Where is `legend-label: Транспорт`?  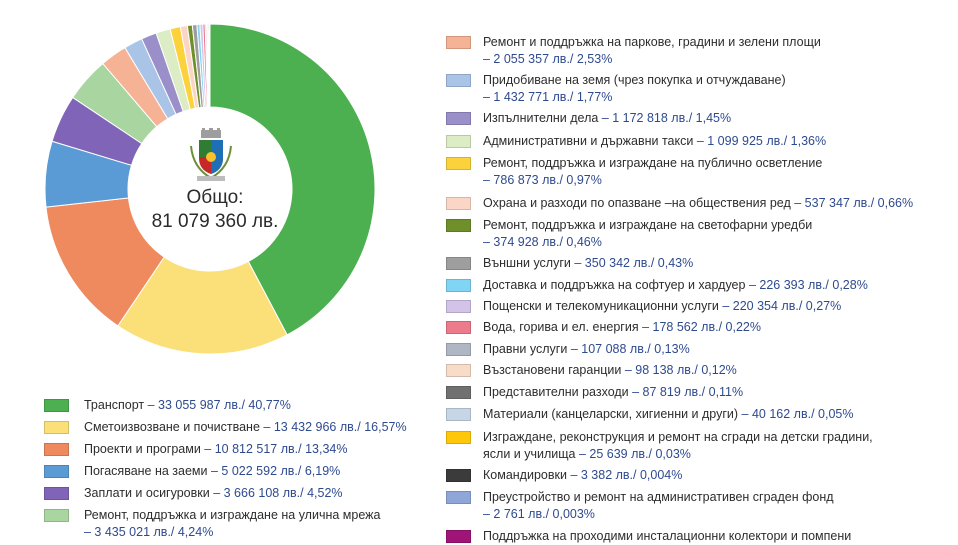 legend-label: Транспорт is located at coordinates (114, 405).